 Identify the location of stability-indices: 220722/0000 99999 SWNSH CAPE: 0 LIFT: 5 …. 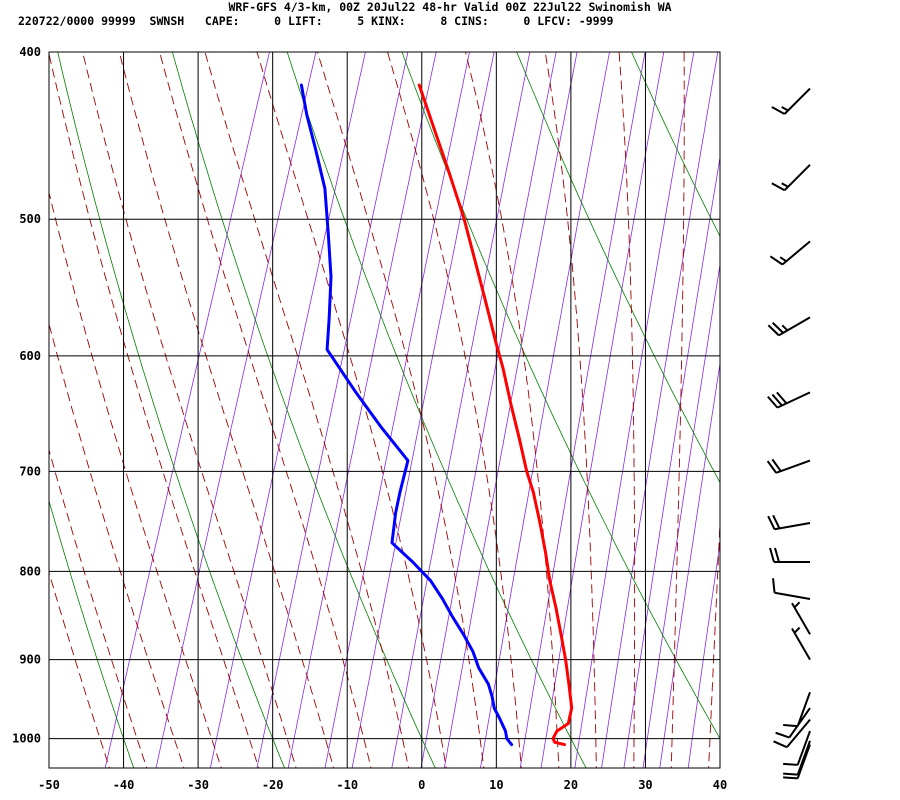
(316, 21).